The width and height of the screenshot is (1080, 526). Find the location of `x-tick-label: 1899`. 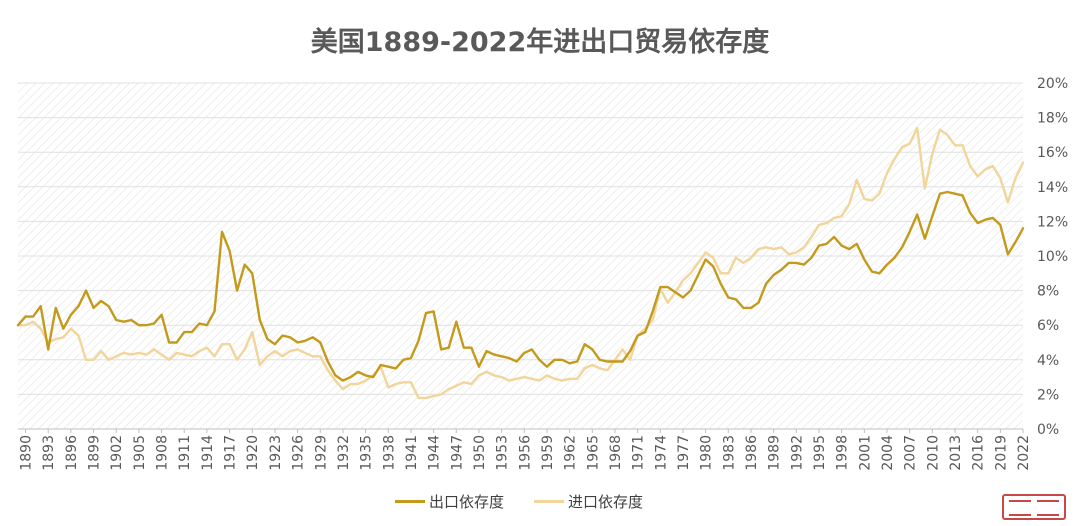

x-tick-label: 1899 is located at coordinates (95, 453).